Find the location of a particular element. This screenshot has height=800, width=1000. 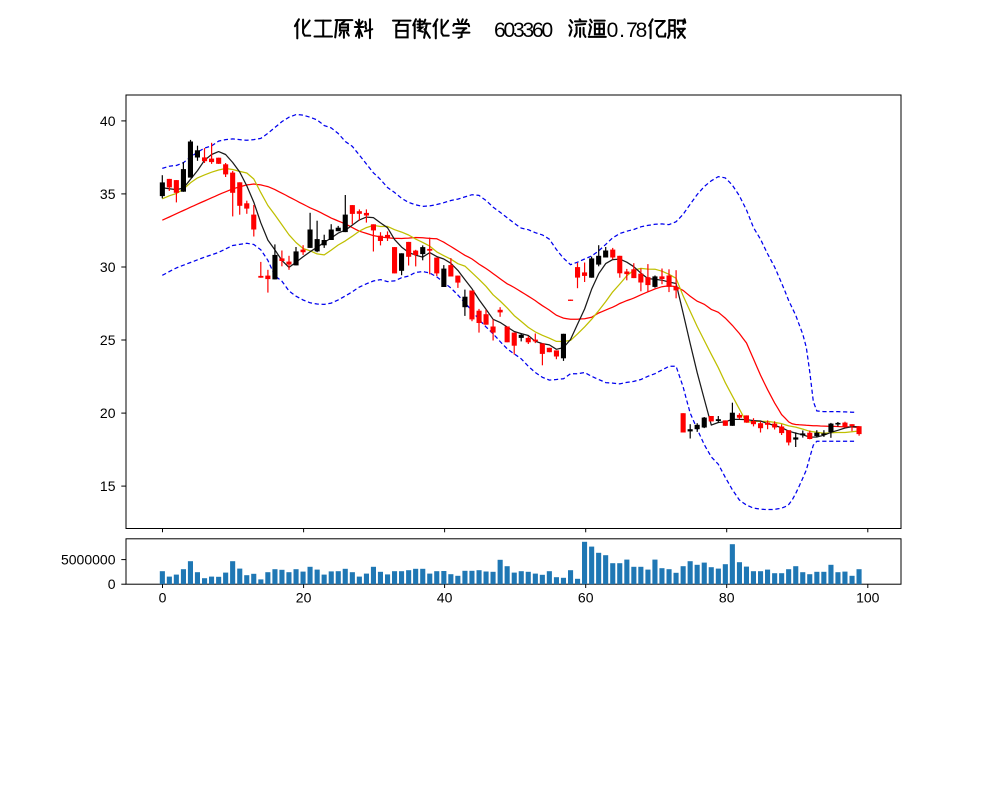

svg-text: 25 is located at coordinates (108, 340).